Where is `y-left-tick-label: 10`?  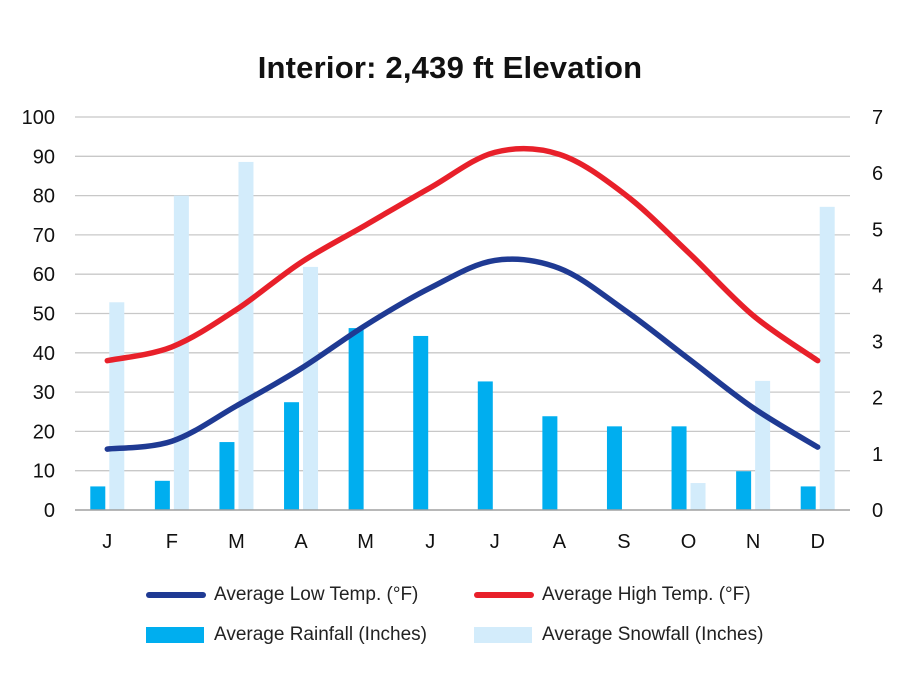
y-left-tick-label: 10 is located at coordinates (44, 472).